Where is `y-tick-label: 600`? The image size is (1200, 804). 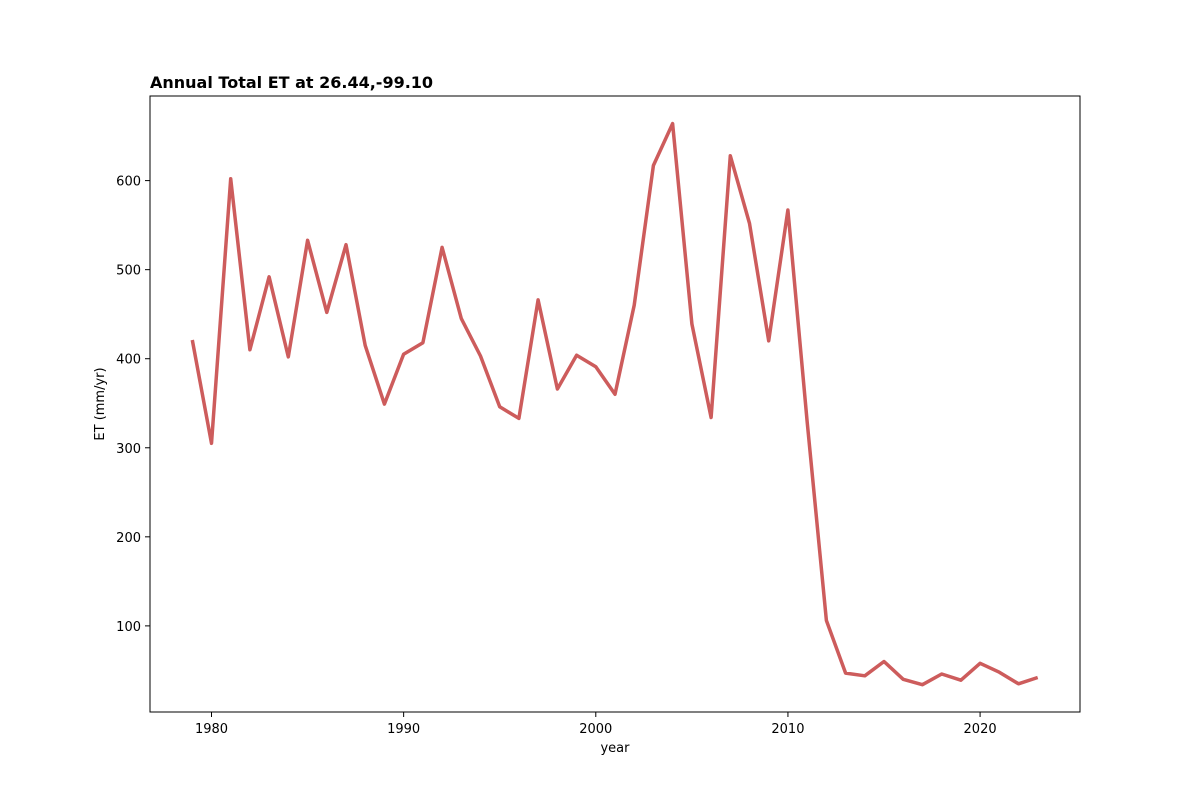 y-tick-label: 600 is located at coordinates (128, 182).